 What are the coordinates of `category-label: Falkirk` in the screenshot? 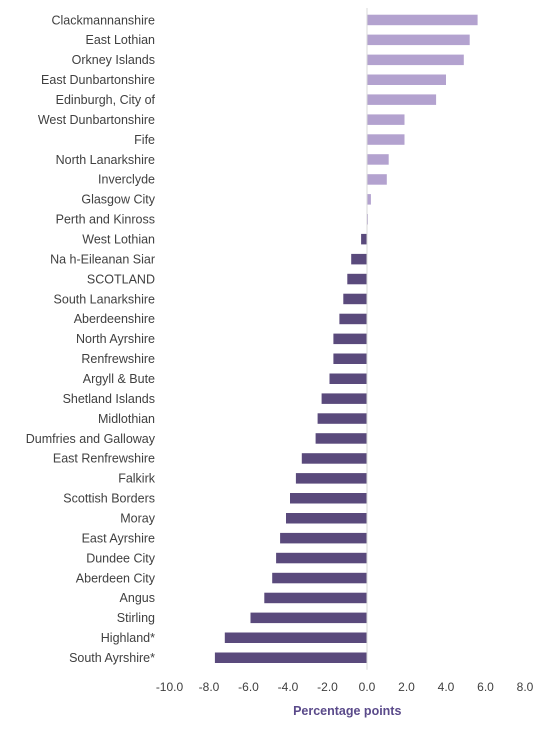 It's located at (137, 479).